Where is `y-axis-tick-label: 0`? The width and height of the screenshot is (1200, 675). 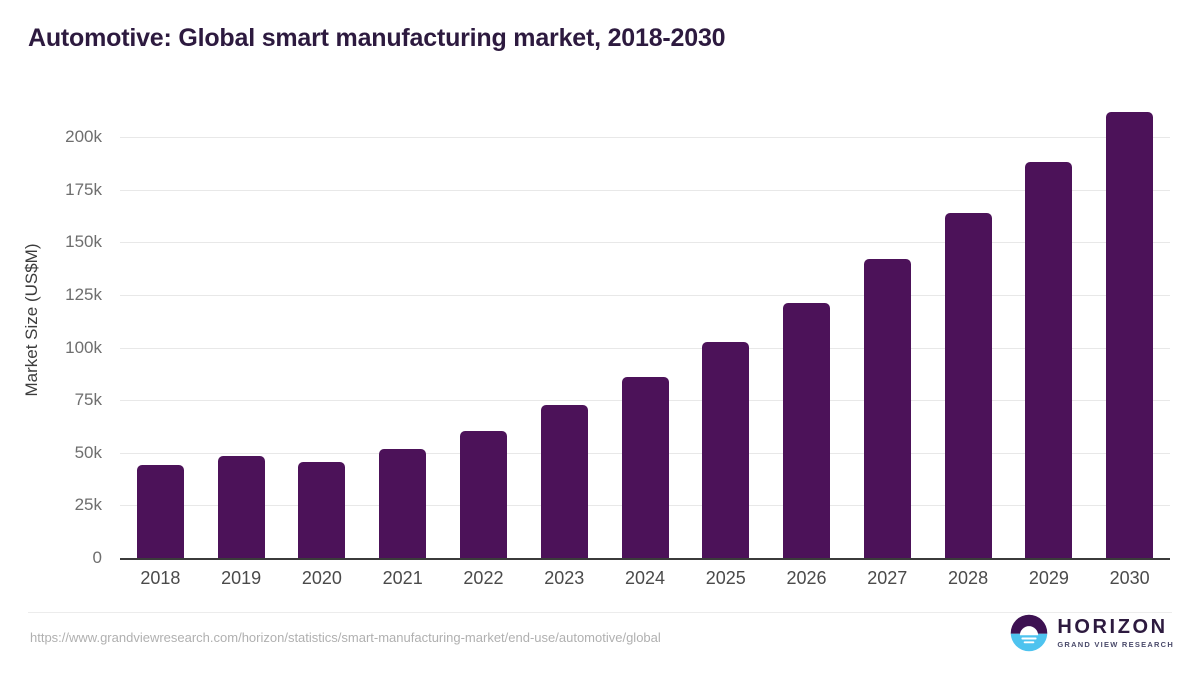 y-axis-tick-label: 0 is located at coordinates (97, 557).